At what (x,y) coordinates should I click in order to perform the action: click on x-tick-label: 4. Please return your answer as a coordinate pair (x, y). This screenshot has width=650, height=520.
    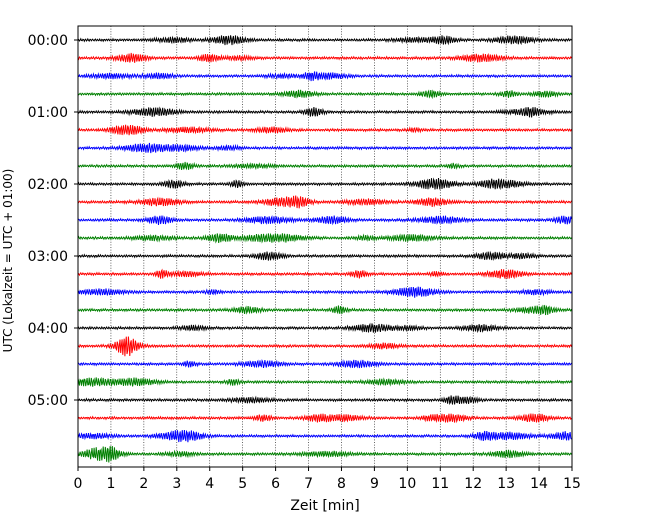
    Looking at the image, I should click on (209, 484).